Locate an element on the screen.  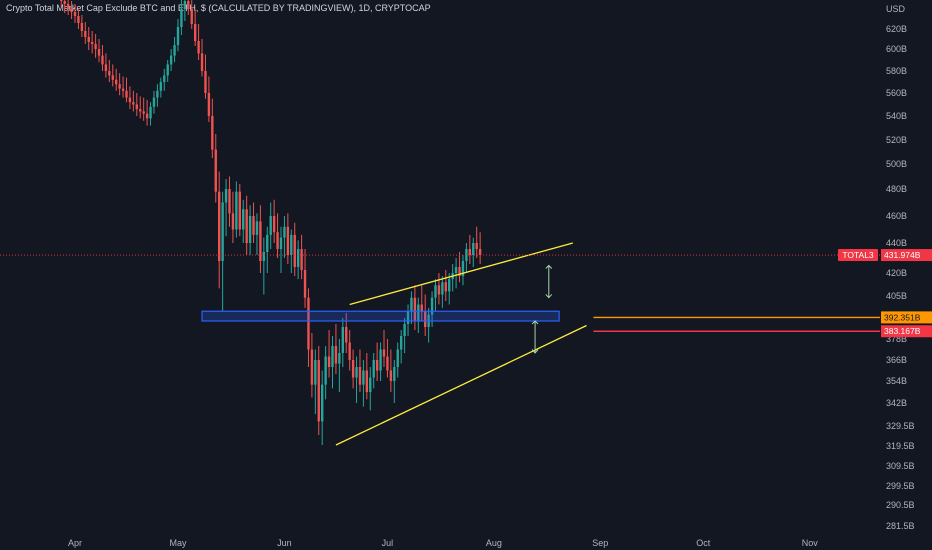
y-tick-label: 420B is located at coordinates (896, 273).